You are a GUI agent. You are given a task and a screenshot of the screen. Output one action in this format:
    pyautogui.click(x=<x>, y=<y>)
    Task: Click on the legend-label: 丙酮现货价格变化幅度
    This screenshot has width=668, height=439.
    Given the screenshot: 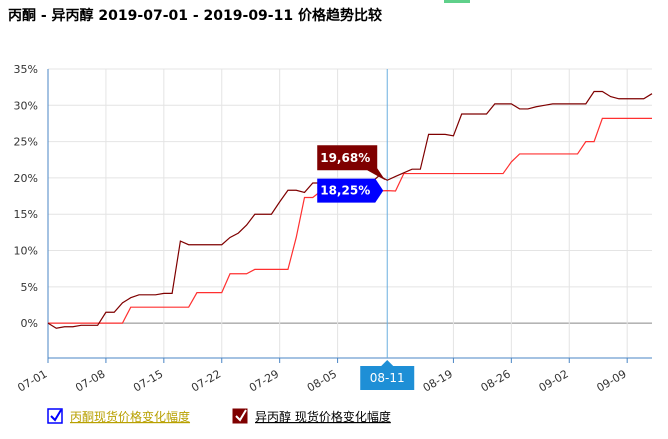 What is the action you would take?
    pyautogui.click(x=130, y=416)
    